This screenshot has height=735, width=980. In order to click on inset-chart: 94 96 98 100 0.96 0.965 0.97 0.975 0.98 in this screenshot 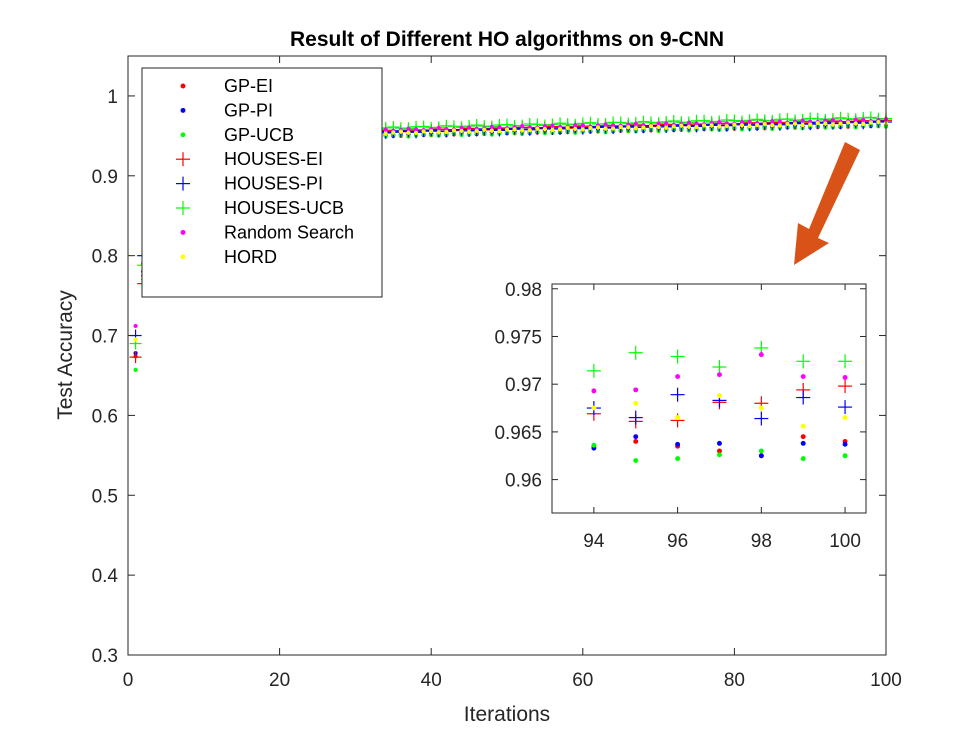, I will do `click(680, 416)`.